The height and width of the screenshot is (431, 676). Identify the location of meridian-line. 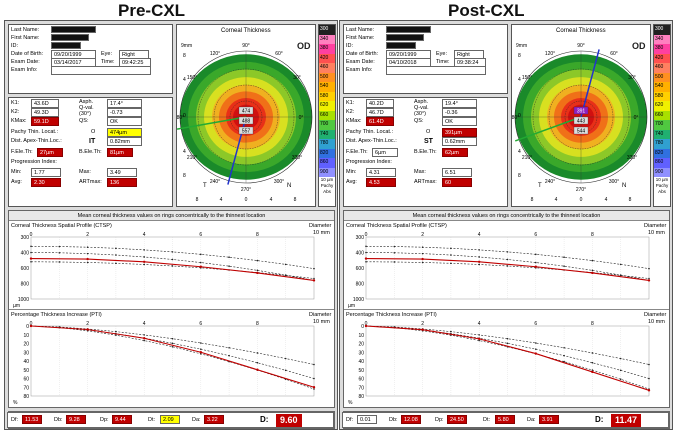
(590, 83).